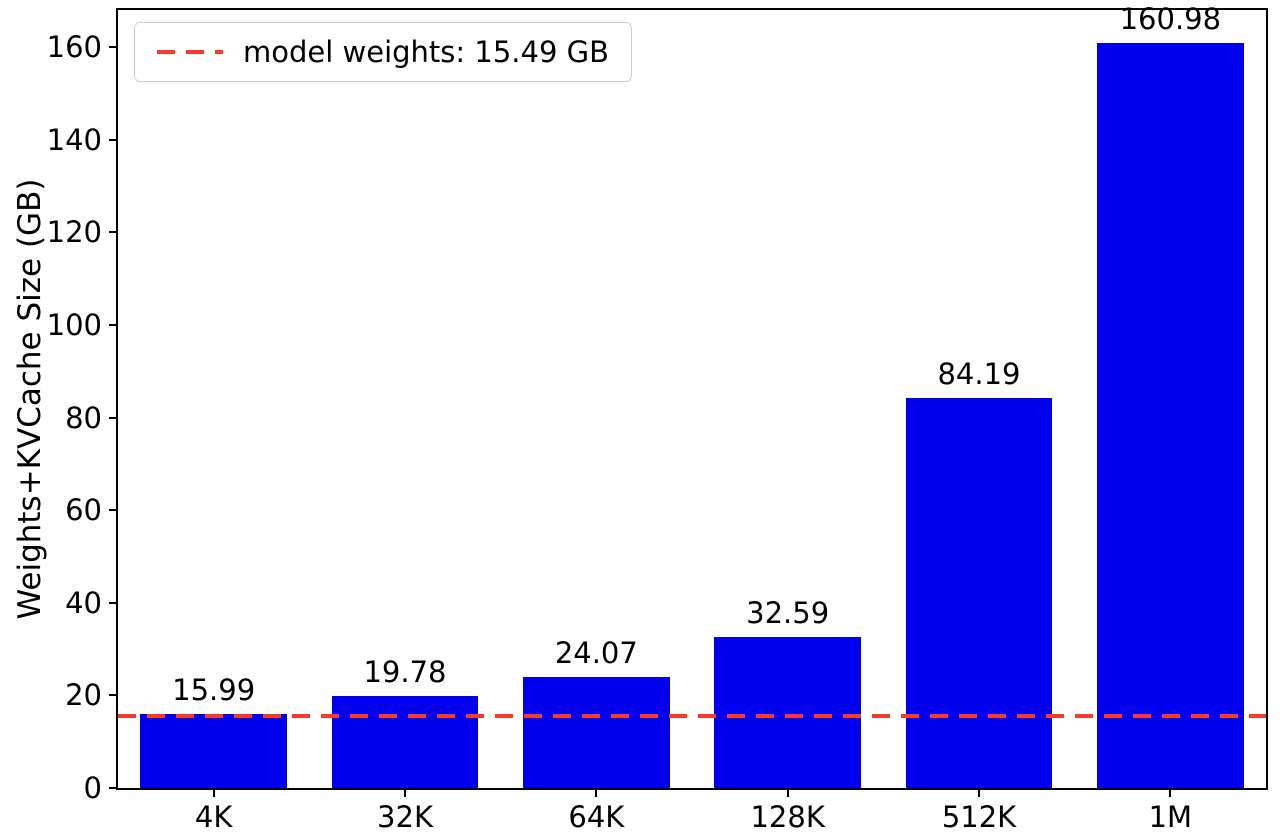  What do you see at coordinates (214, 689) in the screenshot?
I see `bar-value-label: 15.99` at bounding box center [214, 689].